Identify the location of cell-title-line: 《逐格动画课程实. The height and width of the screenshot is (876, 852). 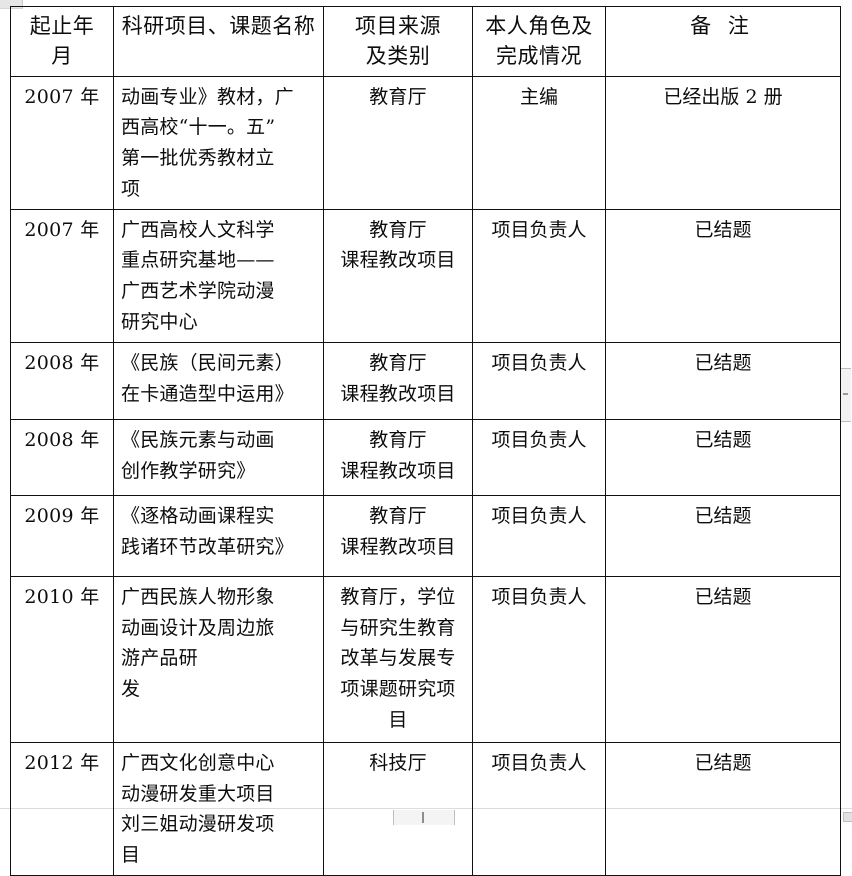
(198, 515).